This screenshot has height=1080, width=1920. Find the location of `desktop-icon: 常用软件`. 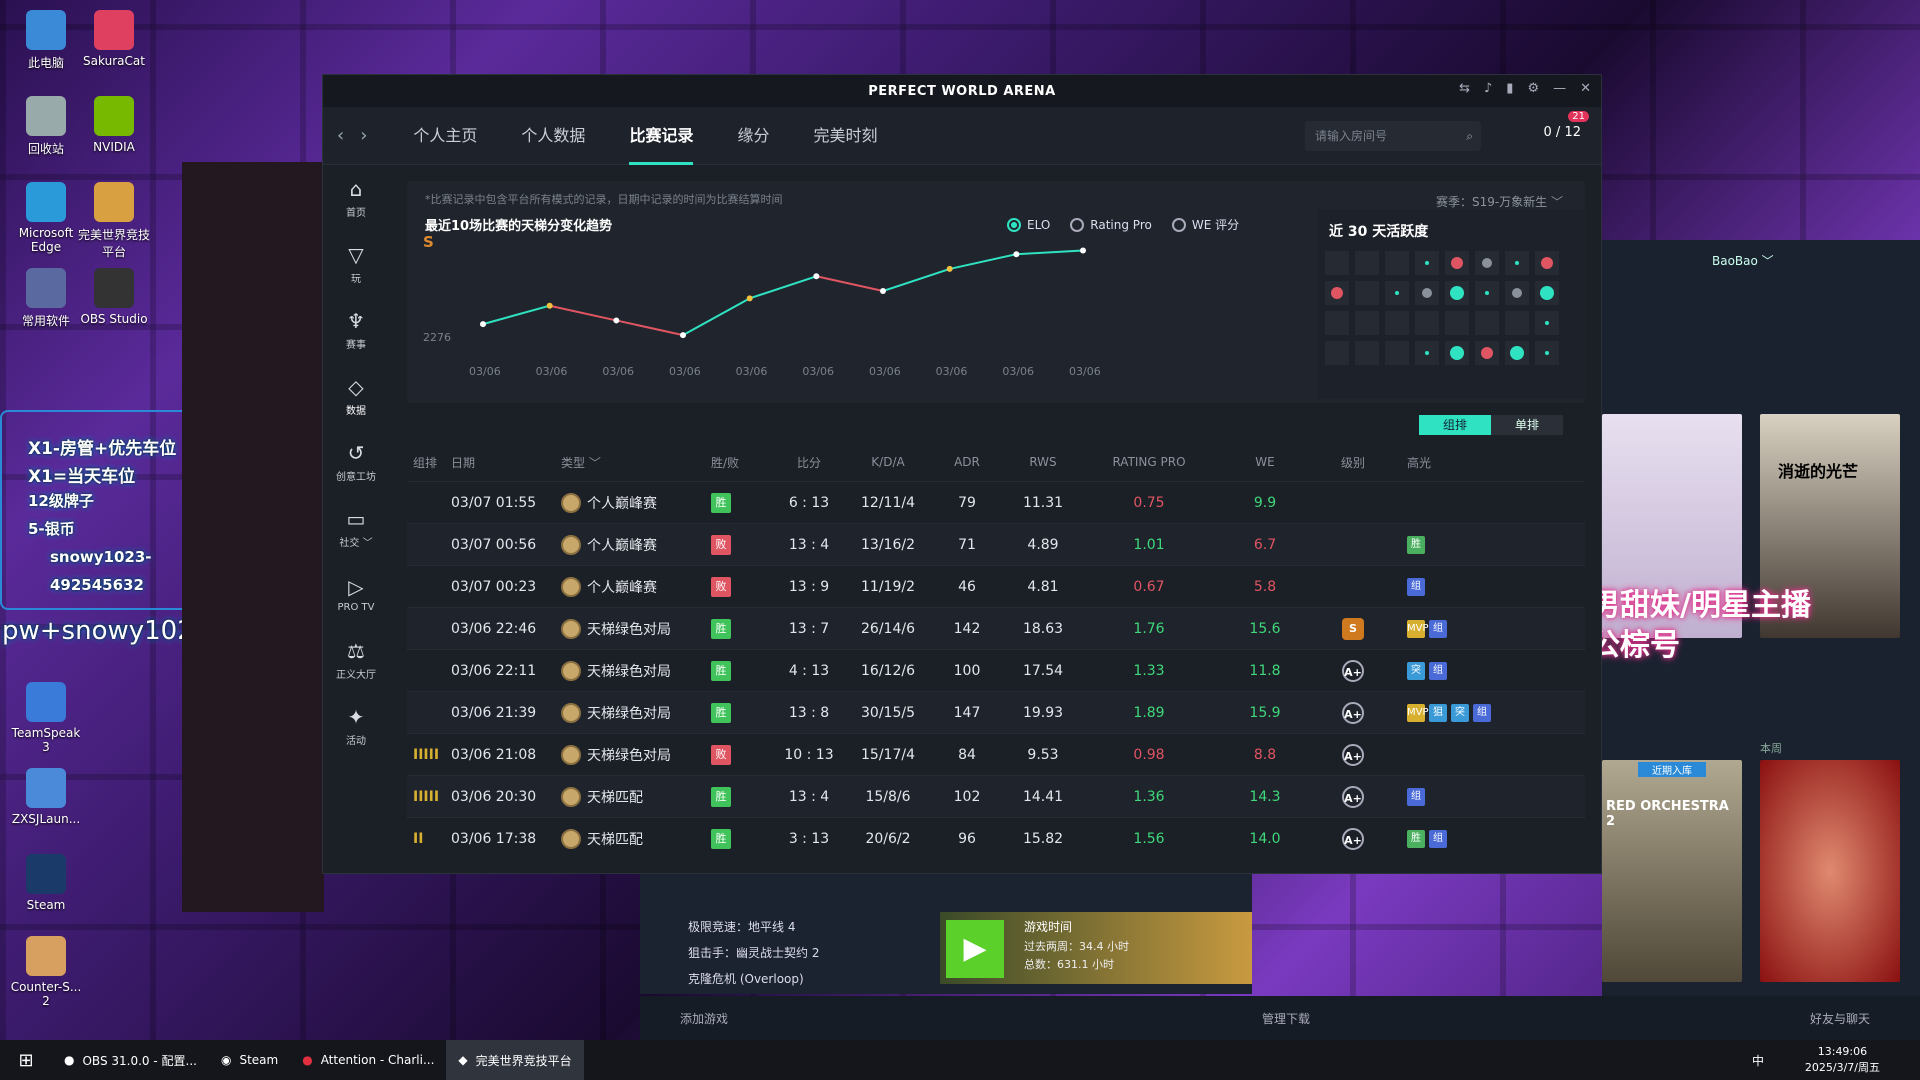

desktop-icon: 常用软件 is located at coordinates (46, 295).